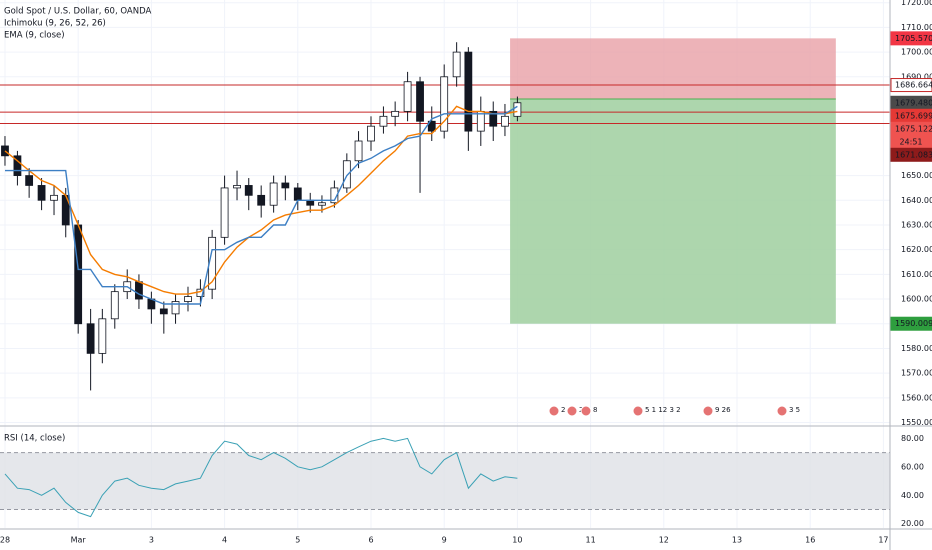 Image resolution: width=932 pixels, height=550 pixels. I want to click on y-tick-label: 1550.000, so click(916, 422).